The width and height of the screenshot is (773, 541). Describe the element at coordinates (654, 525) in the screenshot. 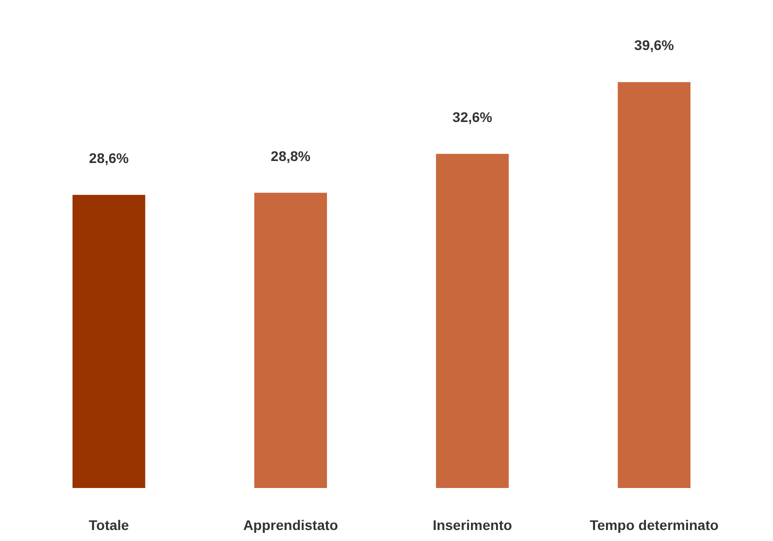

I see `x-tick-label: Tempo determinato` at that location.